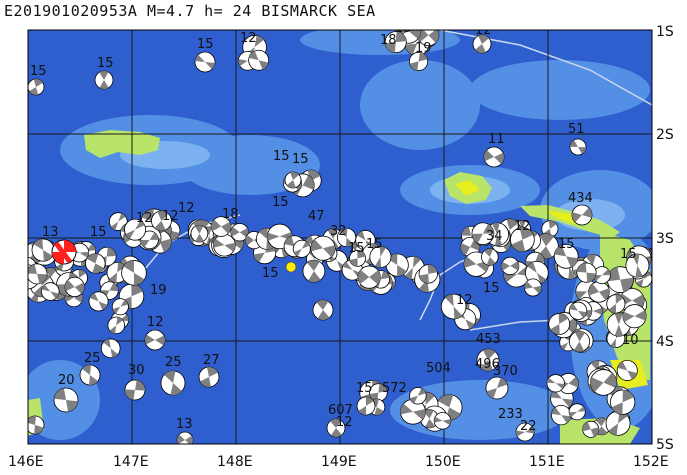 The height and width of the screenshot is (475, 687). What do you see at coordinates (316, 216) in the screenshot?
I see `mechanism-depth-label: 47` at bounding box center [316, 216].